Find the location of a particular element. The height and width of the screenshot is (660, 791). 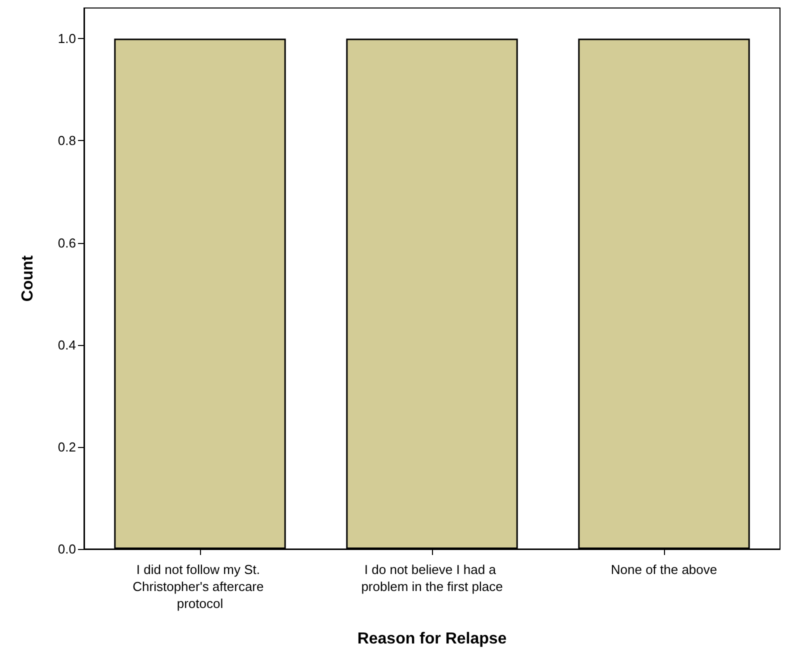

x-axis-title: Reason for Relapse is located at coordinates (432, 639).